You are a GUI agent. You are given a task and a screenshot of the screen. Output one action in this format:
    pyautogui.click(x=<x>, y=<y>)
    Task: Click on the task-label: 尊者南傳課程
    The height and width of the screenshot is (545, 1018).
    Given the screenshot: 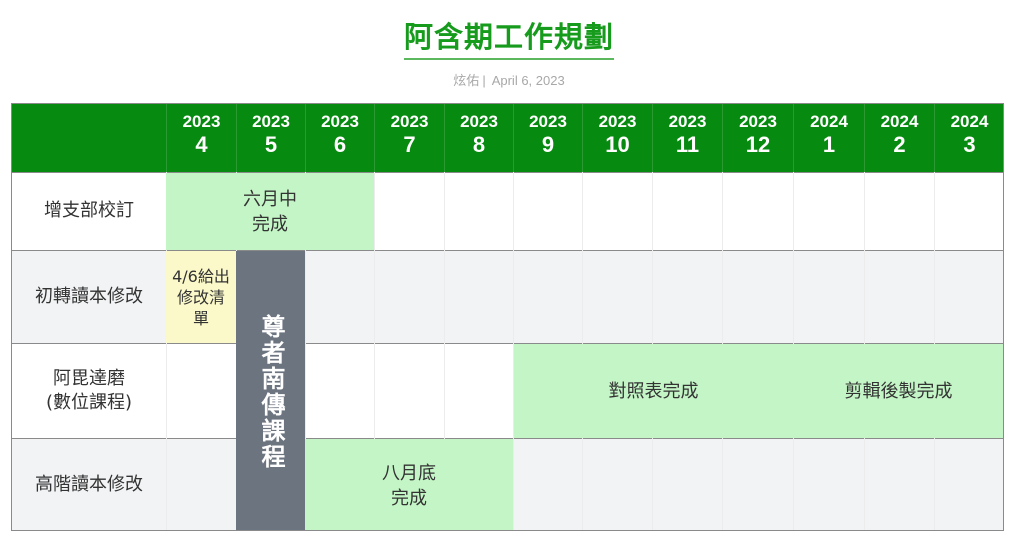 What is the action you would take?
    pyautogui.click(x=271, y=391)
    